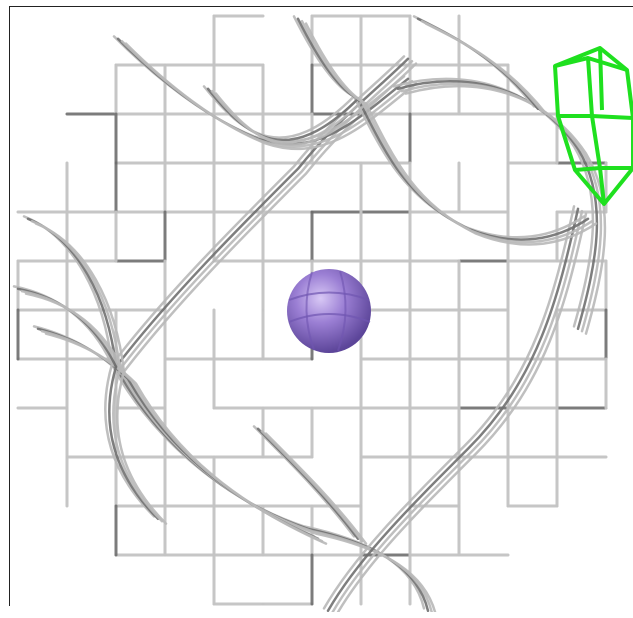 The width and height of the screenshot is (633, 618). What do you see at coordinates (321, 6) in the screenshot?
I see `viewer-frame-top-border` at bounding box center [321, 6].